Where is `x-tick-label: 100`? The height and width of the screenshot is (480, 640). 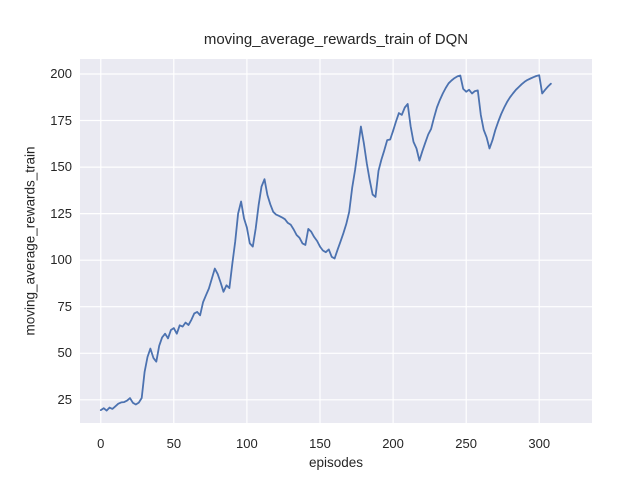
x-tick-label: 100 is located at coordinates (247, 443).